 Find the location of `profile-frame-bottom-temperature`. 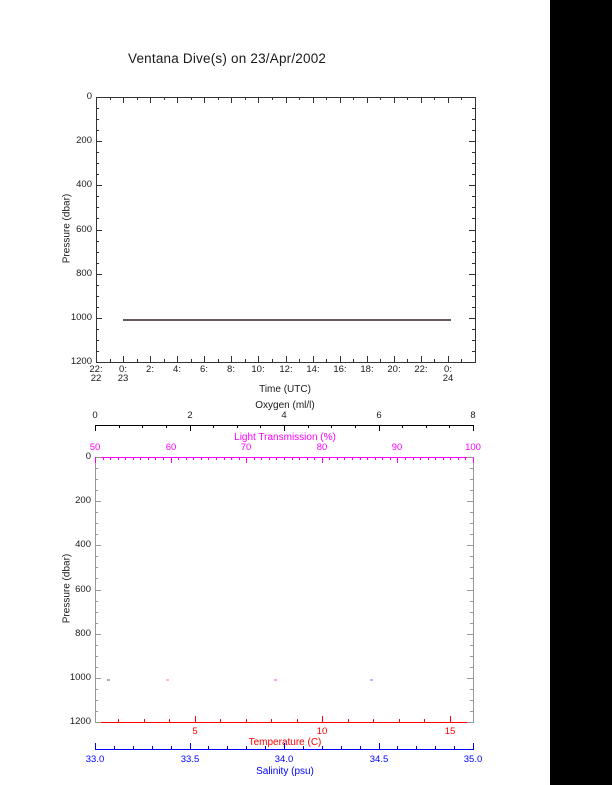

profile-frame-bottom-temperature is located at coordinates (284, 722).